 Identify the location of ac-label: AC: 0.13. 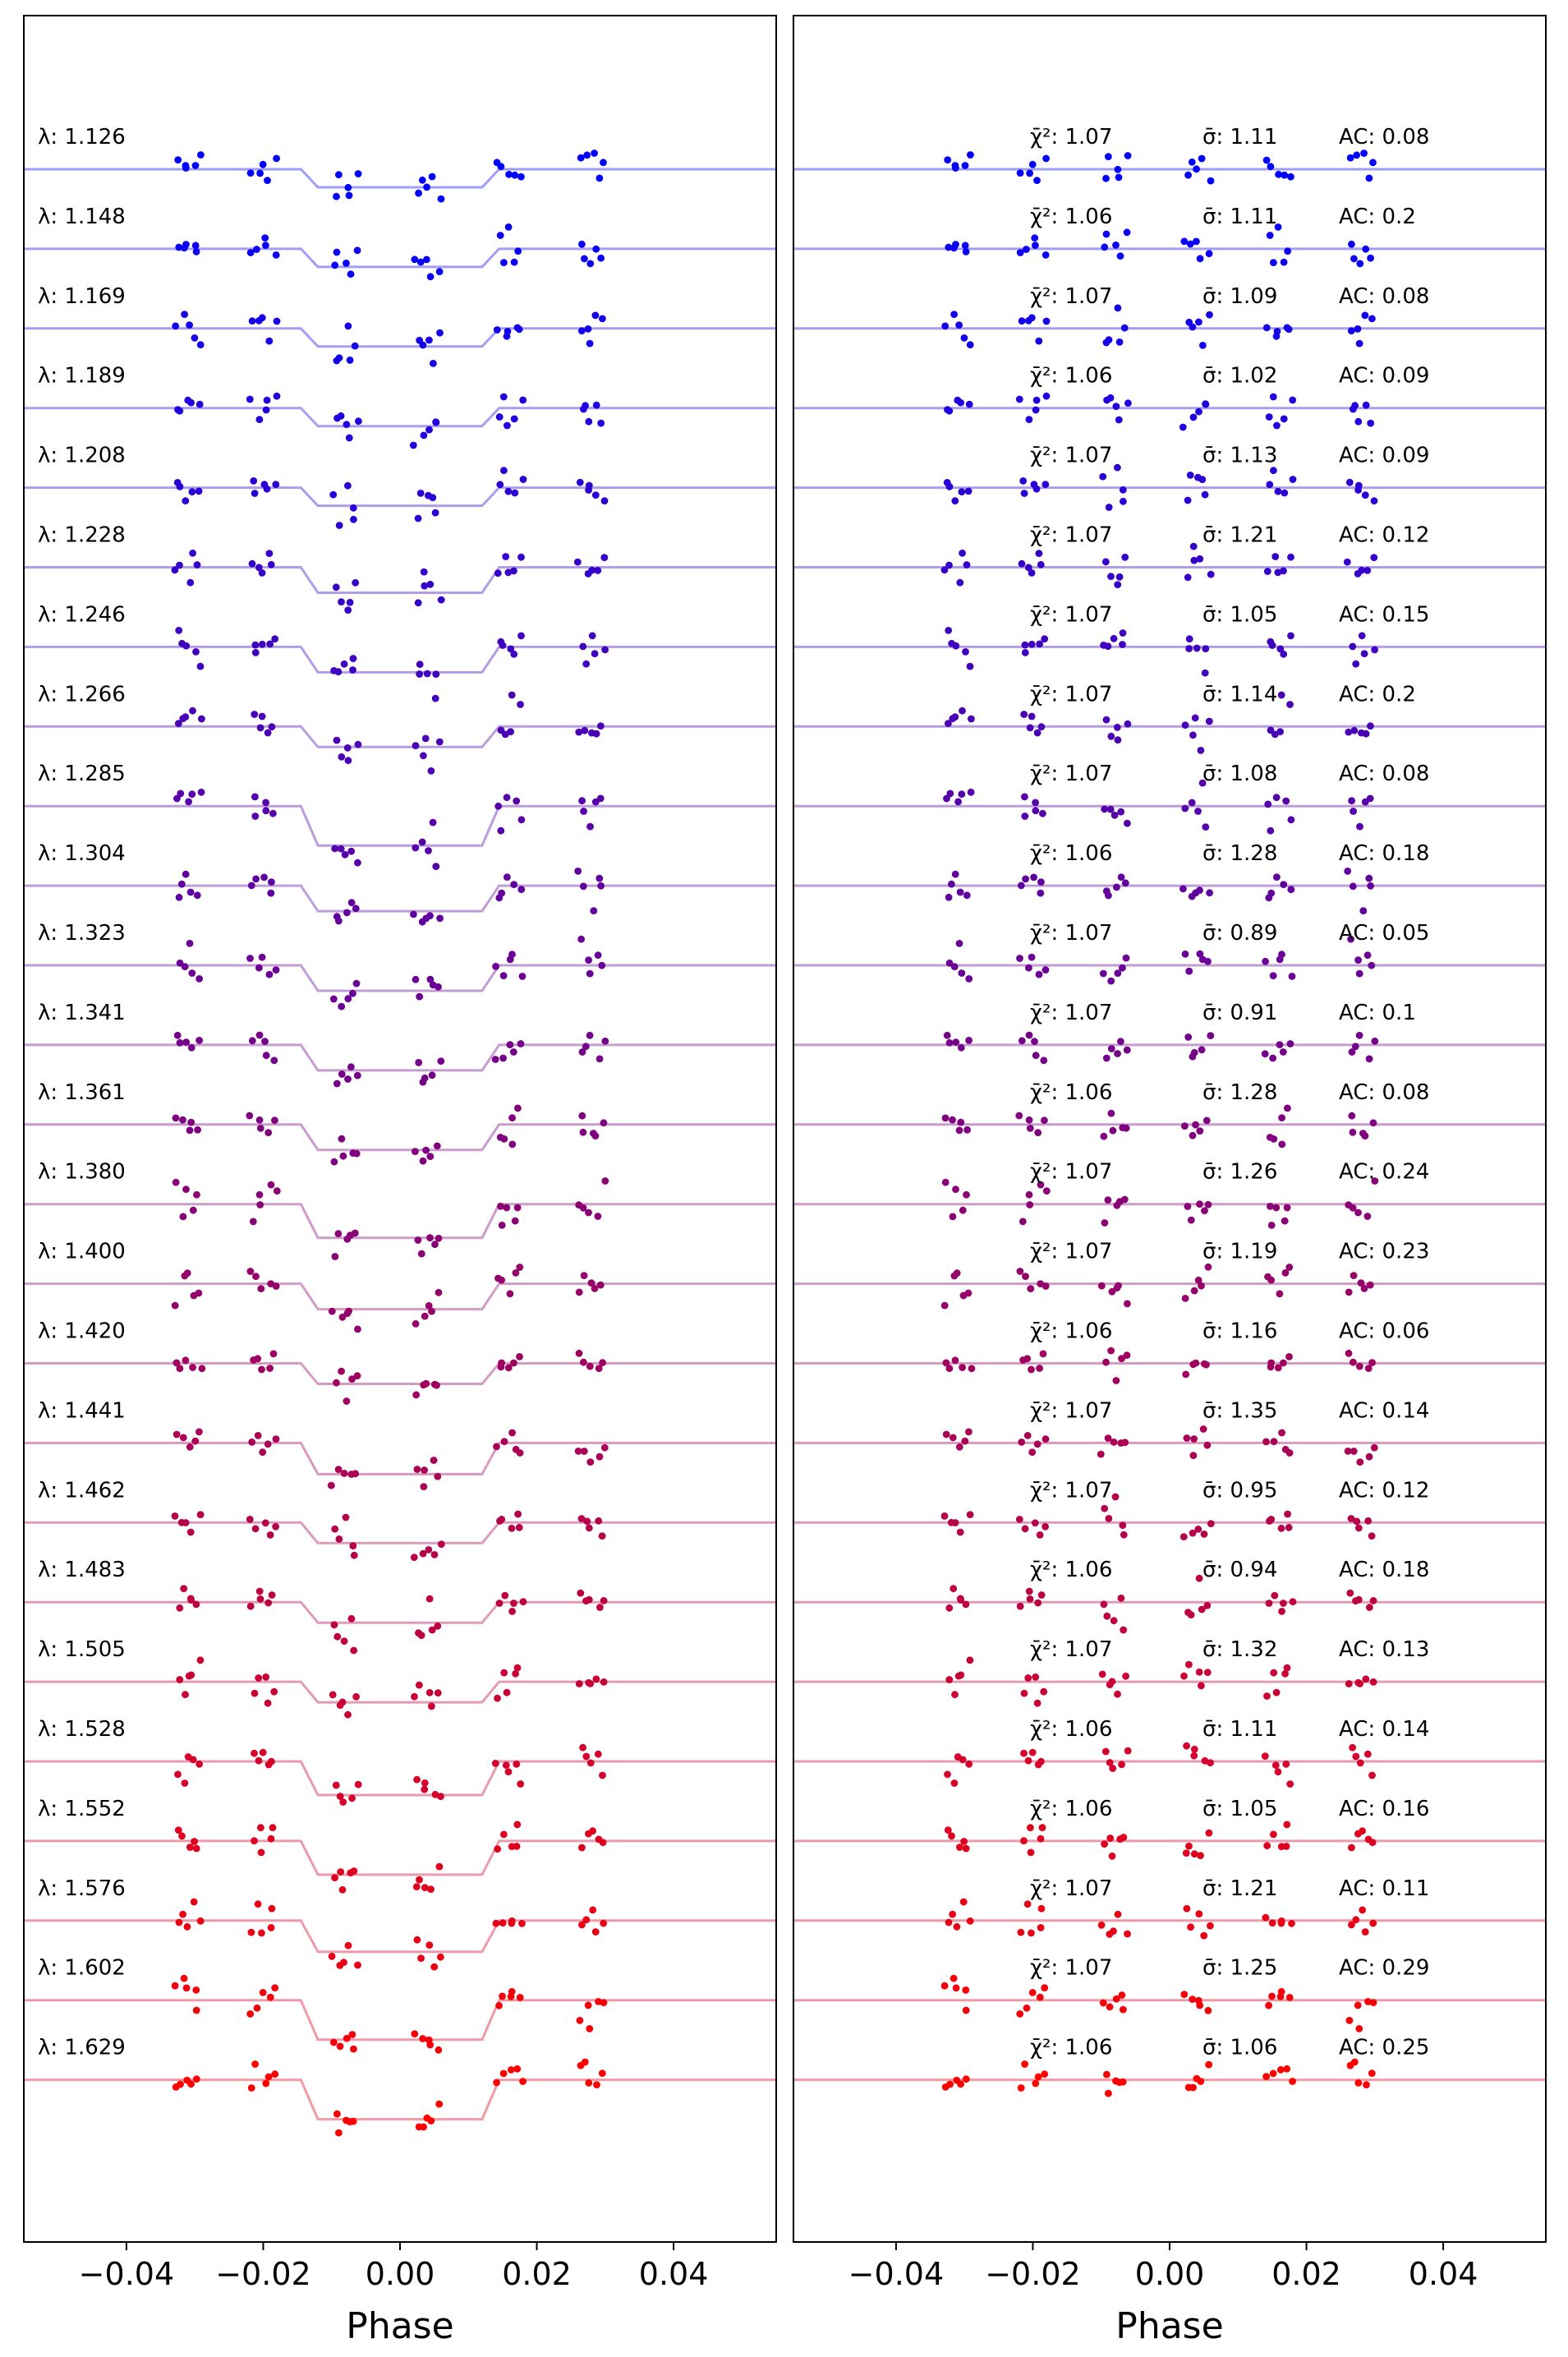
(1384, 1649).